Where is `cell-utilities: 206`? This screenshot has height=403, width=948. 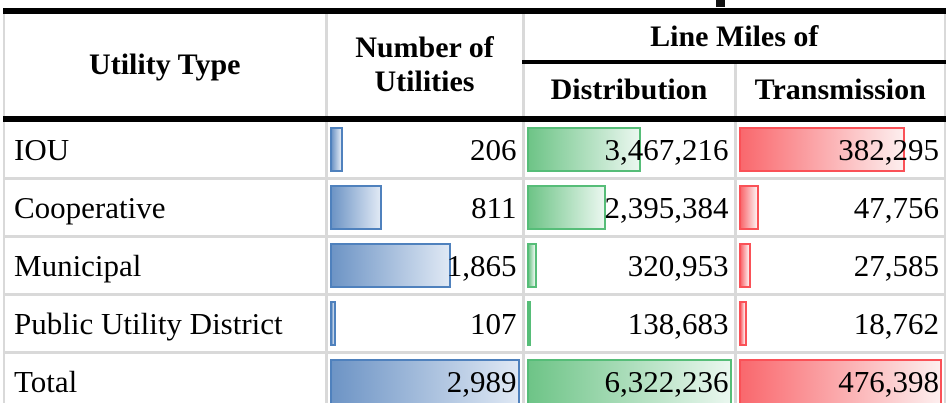 cell-utilities: 206 is located at coordinates (423, 149).